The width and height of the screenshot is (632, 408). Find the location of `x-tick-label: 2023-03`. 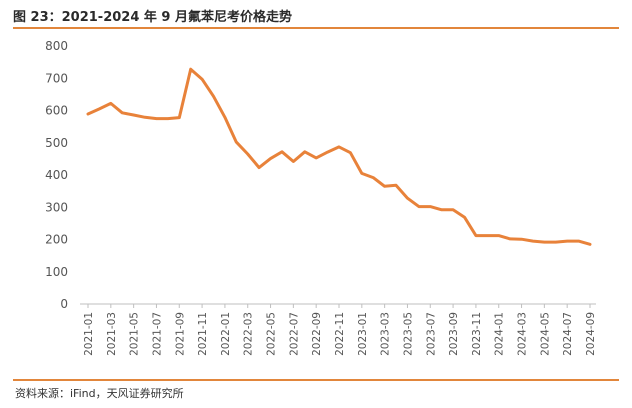

x-tick-label: 2023-03 is located at coordinates (386, 334).